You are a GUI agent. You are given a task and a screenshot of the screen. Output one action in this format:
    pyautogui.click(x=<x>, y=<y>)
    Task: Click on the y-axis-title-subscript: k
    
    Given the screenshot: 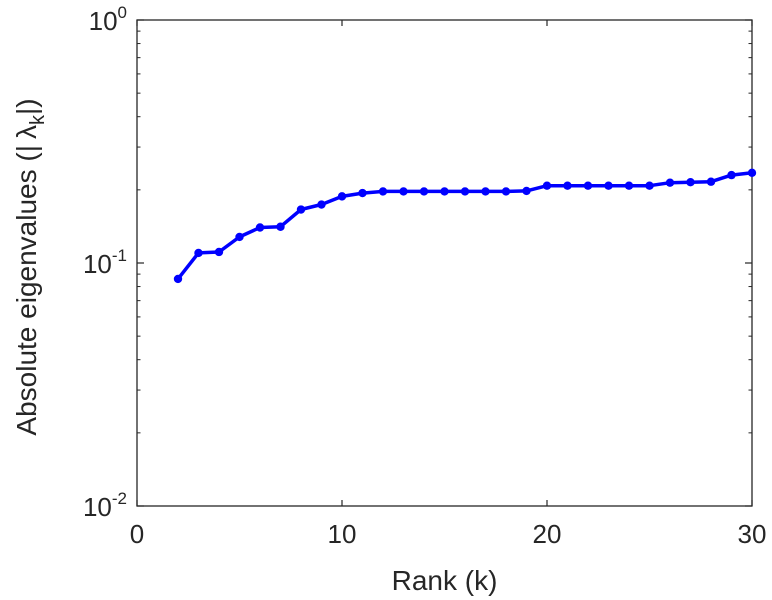 What is the action you would take?
    pyautogui.click(x=38, y=119)
    